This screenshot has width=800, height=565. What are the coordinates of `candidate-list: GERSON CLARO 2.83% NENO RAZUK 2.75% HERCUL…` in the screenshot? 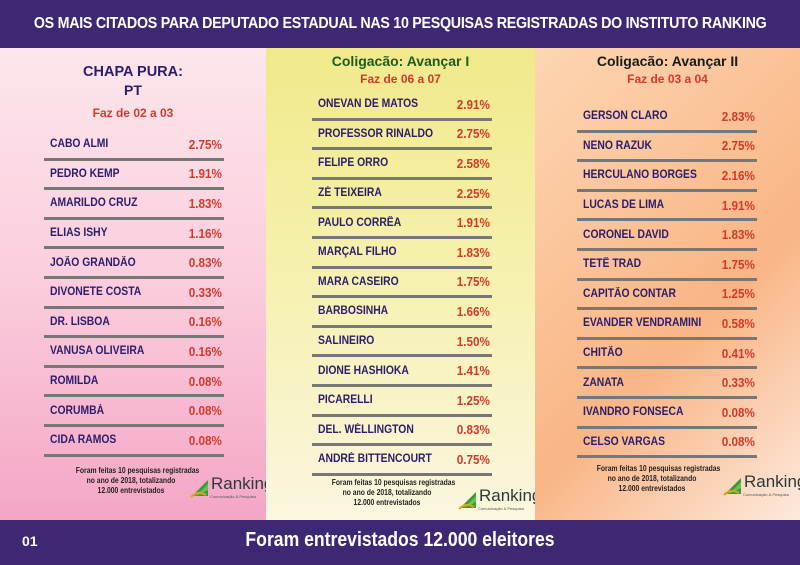 It's located at (667, 281).